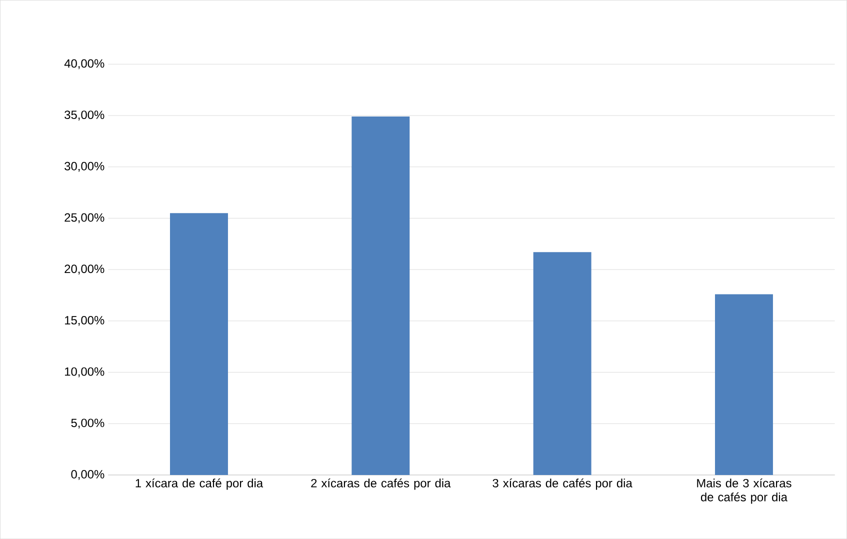 Image resolution: width=847 pixels, height=539 pixels. I want to click on x-tick-label: 3 xícaras de cafés por dia, so click(562, 484).